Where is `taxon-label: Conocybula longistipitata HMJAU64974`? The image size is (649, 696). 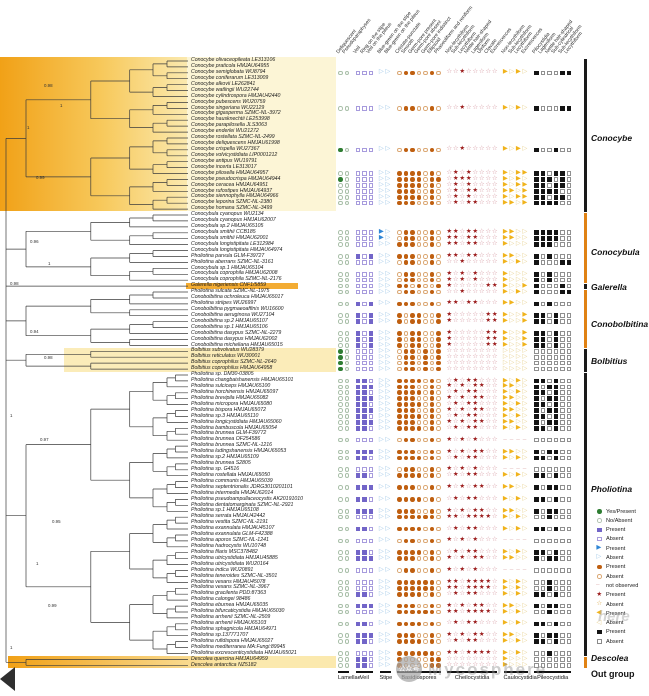
taxon-label: Conocybula longistipitata HMJAU64974 is located at coordinates (237, 249).